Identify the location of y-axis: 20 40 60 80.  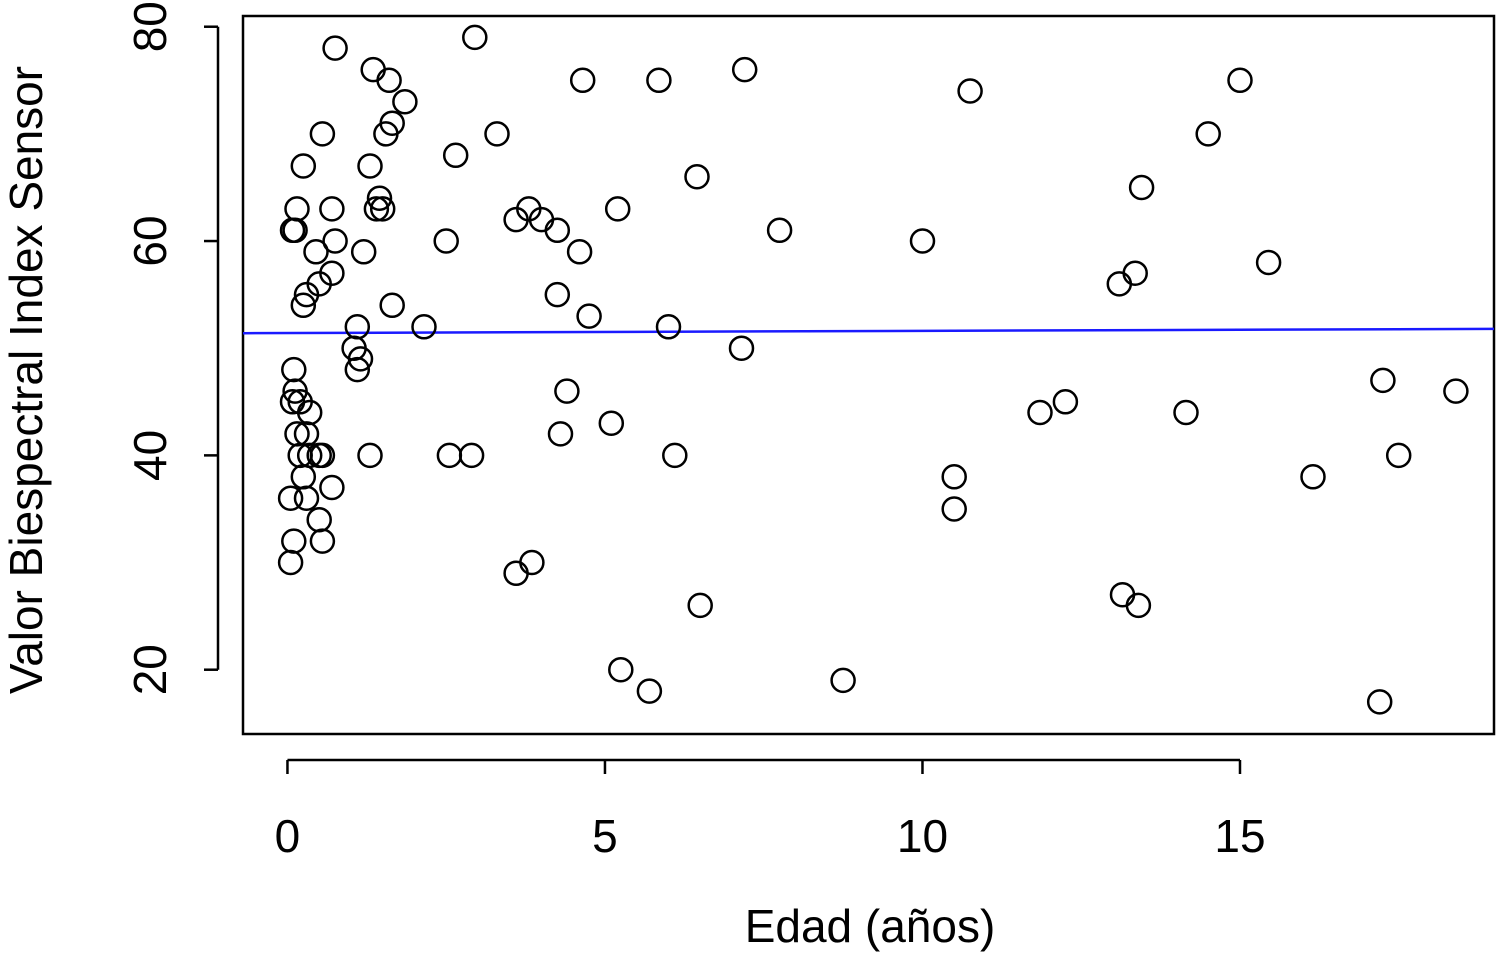
(172, 348).